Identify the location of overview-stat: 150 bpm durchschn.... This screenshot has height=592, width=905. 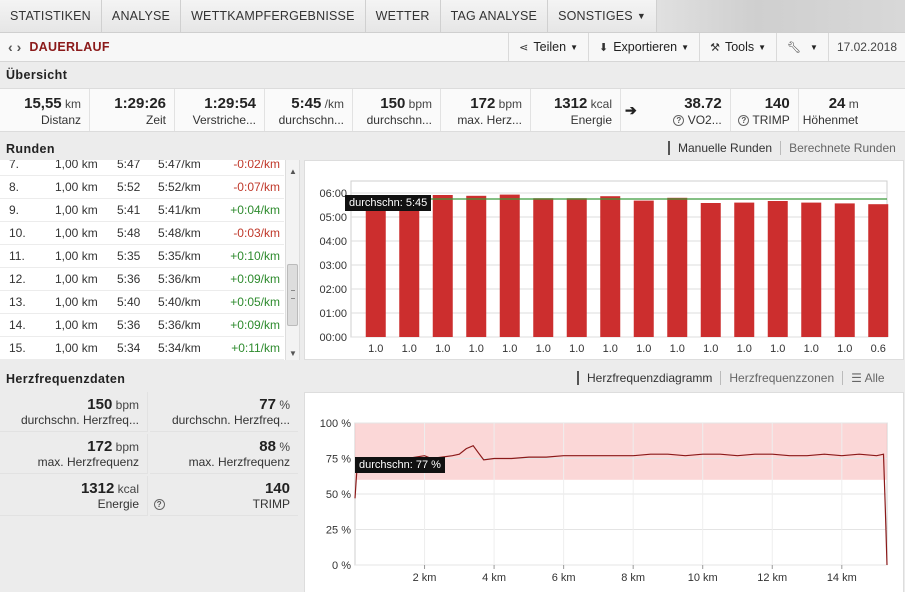
(397, 110).